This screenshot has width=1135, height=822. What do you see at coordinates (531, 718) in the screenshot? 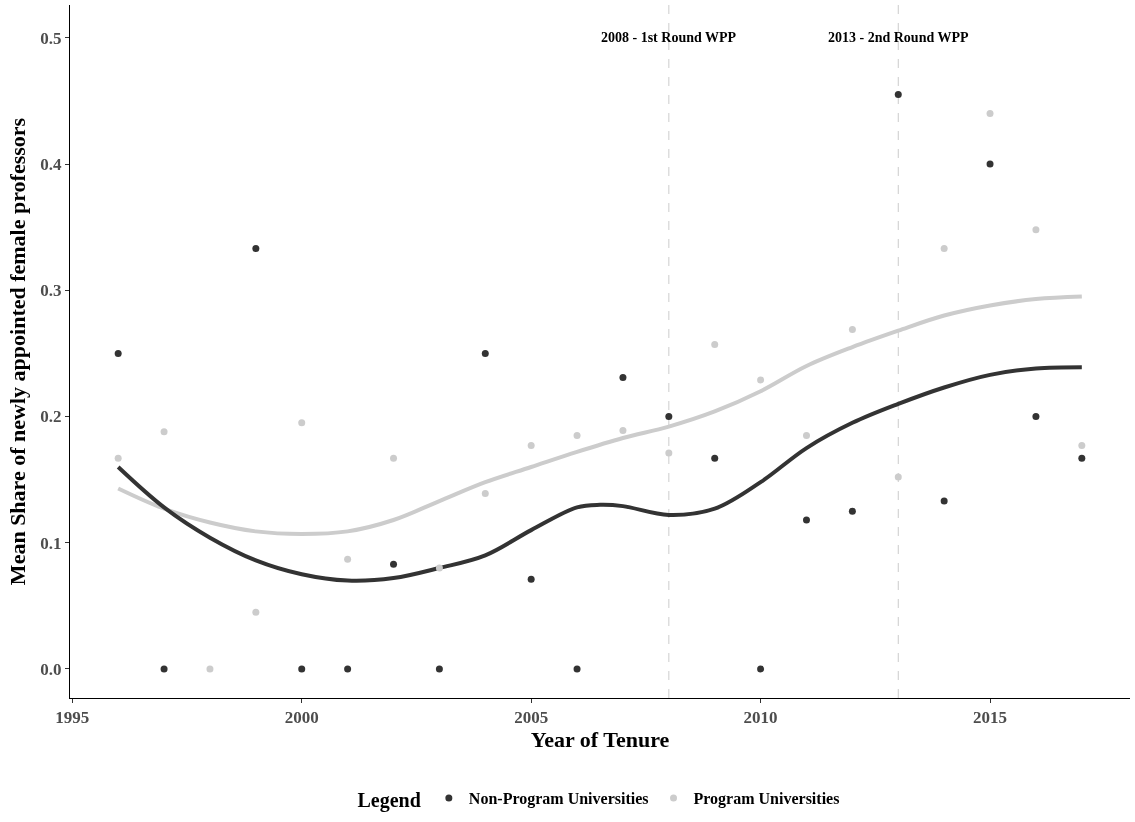
I see `x-tick-label: 2005` at bounding box center [531, 718].